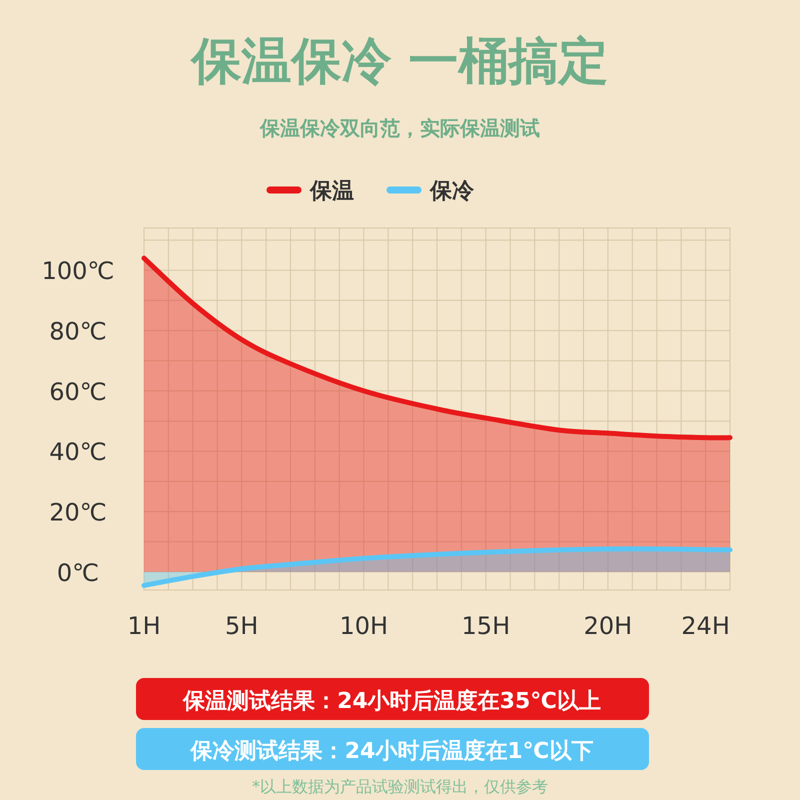 The width and height of the screenshot is (800, 800). Describe the element at coordinates (78, 512) in the screenshot. I see `y-tick-label: 20℃` at that location.